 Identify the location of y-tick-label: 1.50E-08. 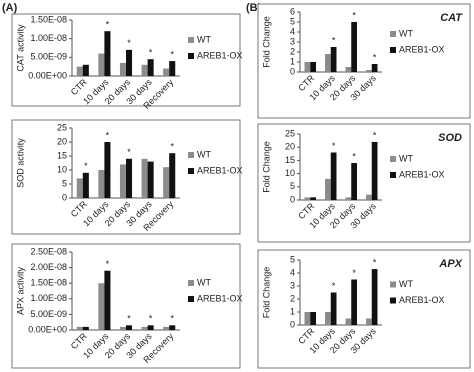
(48, 283).